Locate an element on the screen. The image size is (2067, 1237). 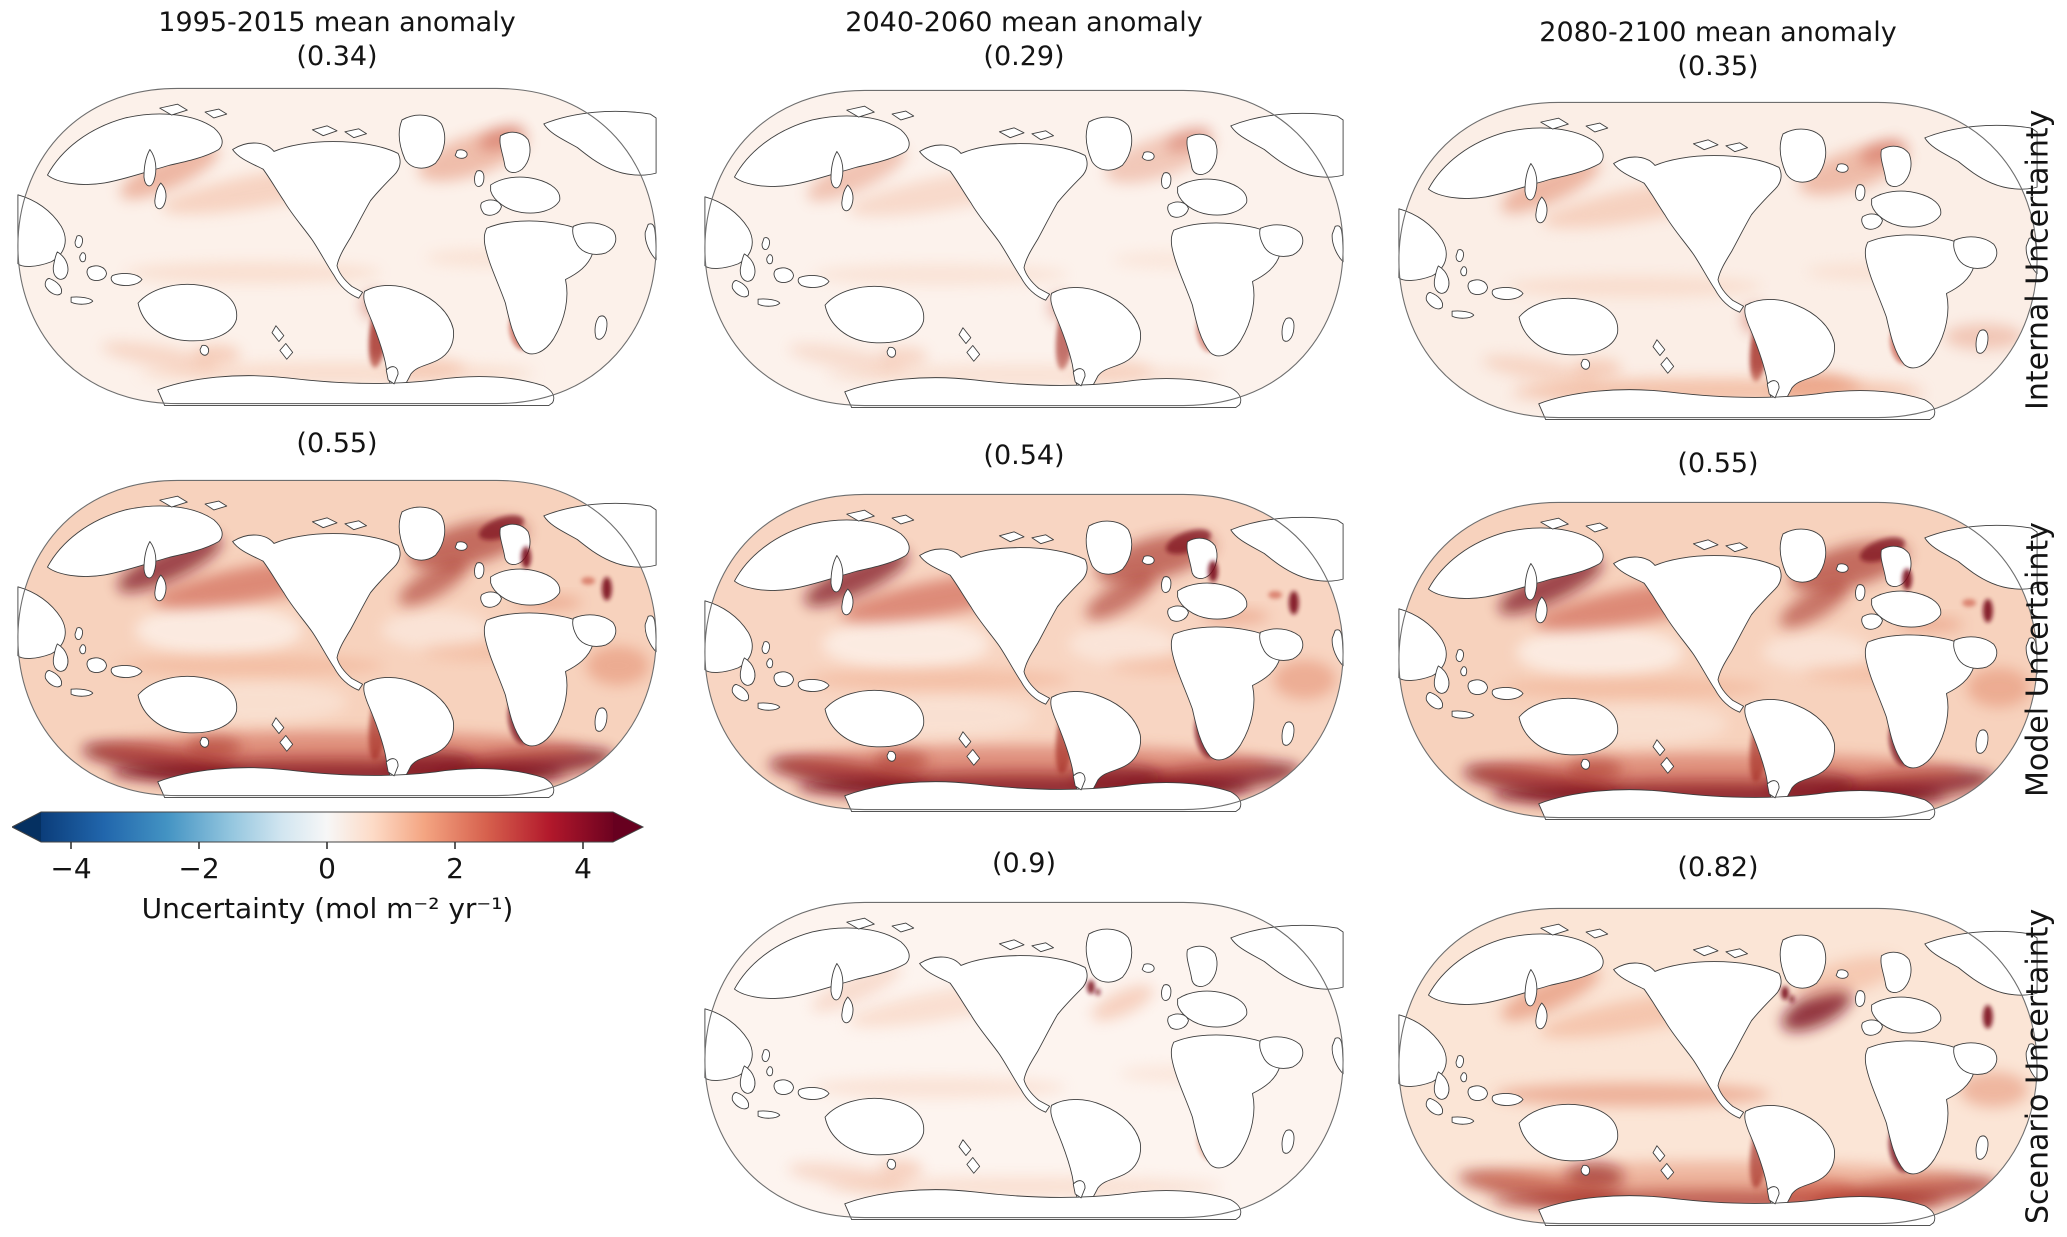
row-label-scenario-uncertainty: Scenario Uncertainty is located at coordinates (2038, 1066).